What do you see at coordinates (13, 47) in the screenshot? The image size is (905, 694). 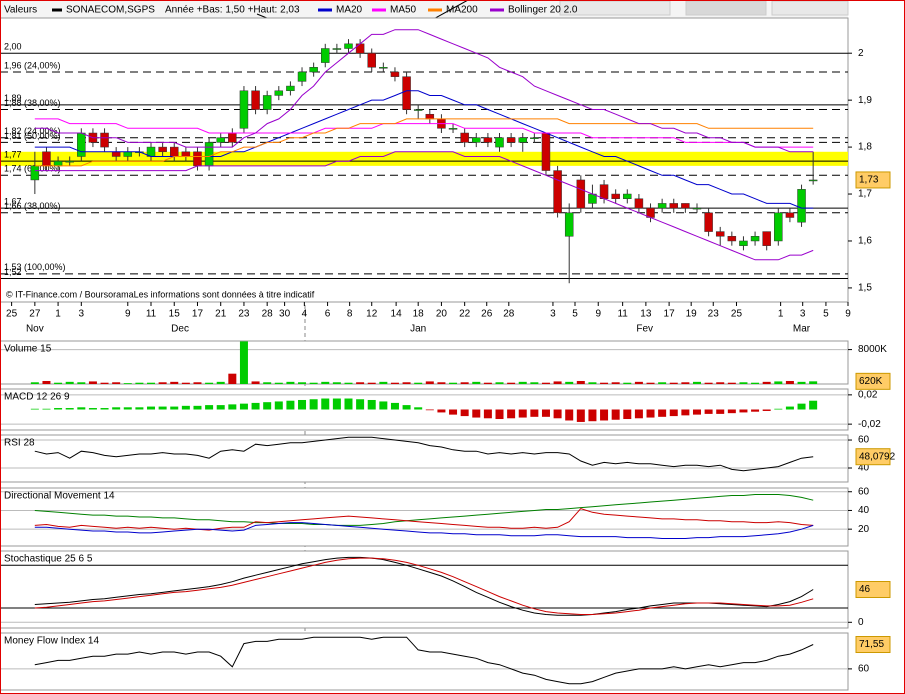 I see `level-label: 2,00` at bounding box center [13, 47].